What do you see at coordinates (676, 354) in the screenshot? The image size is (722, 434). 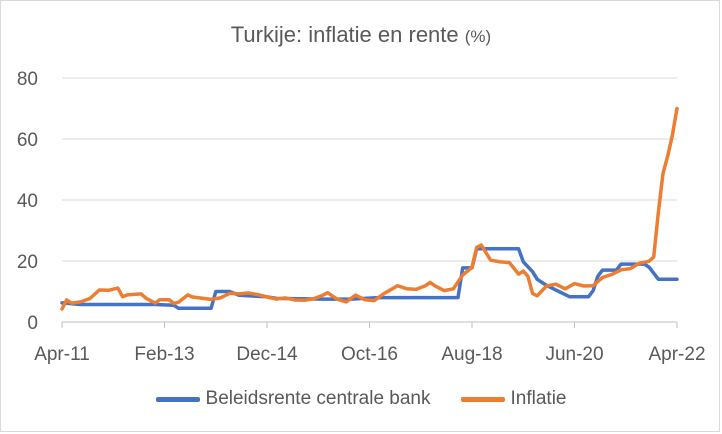 I see `x-tick-label-6: Apr-22` at bounding box center [676, 354].